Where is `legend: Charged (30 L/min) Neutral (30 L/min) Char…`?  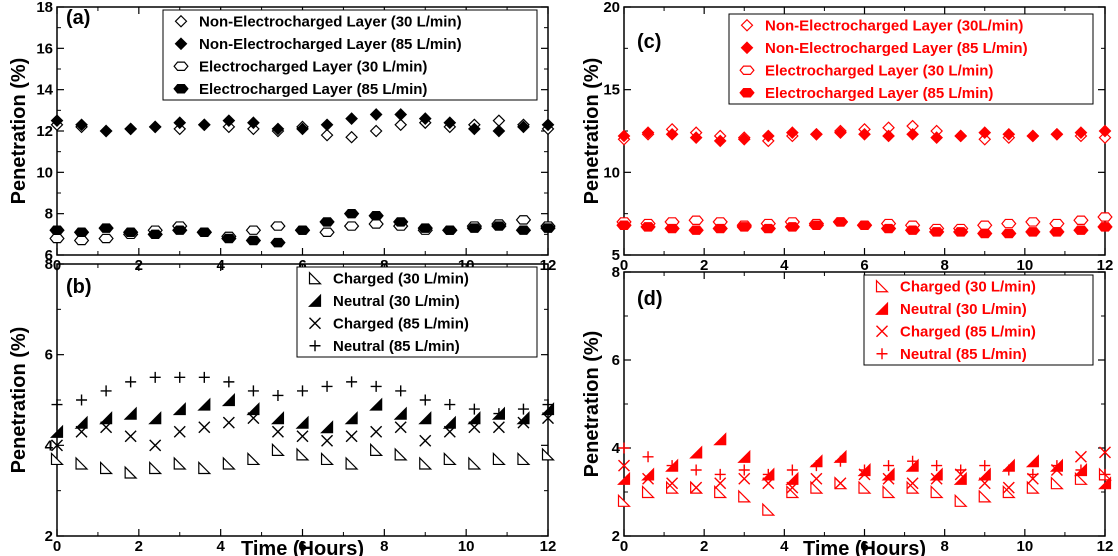 legend: Charged (30 L/min) Neutral (30 L/min) Char… is located at coordinates (978, 320).